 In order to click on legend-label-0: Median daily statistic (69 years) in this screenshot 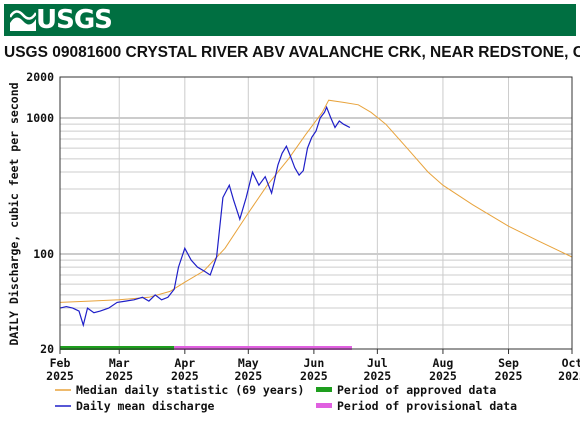, I will do `click(190, 390)`.